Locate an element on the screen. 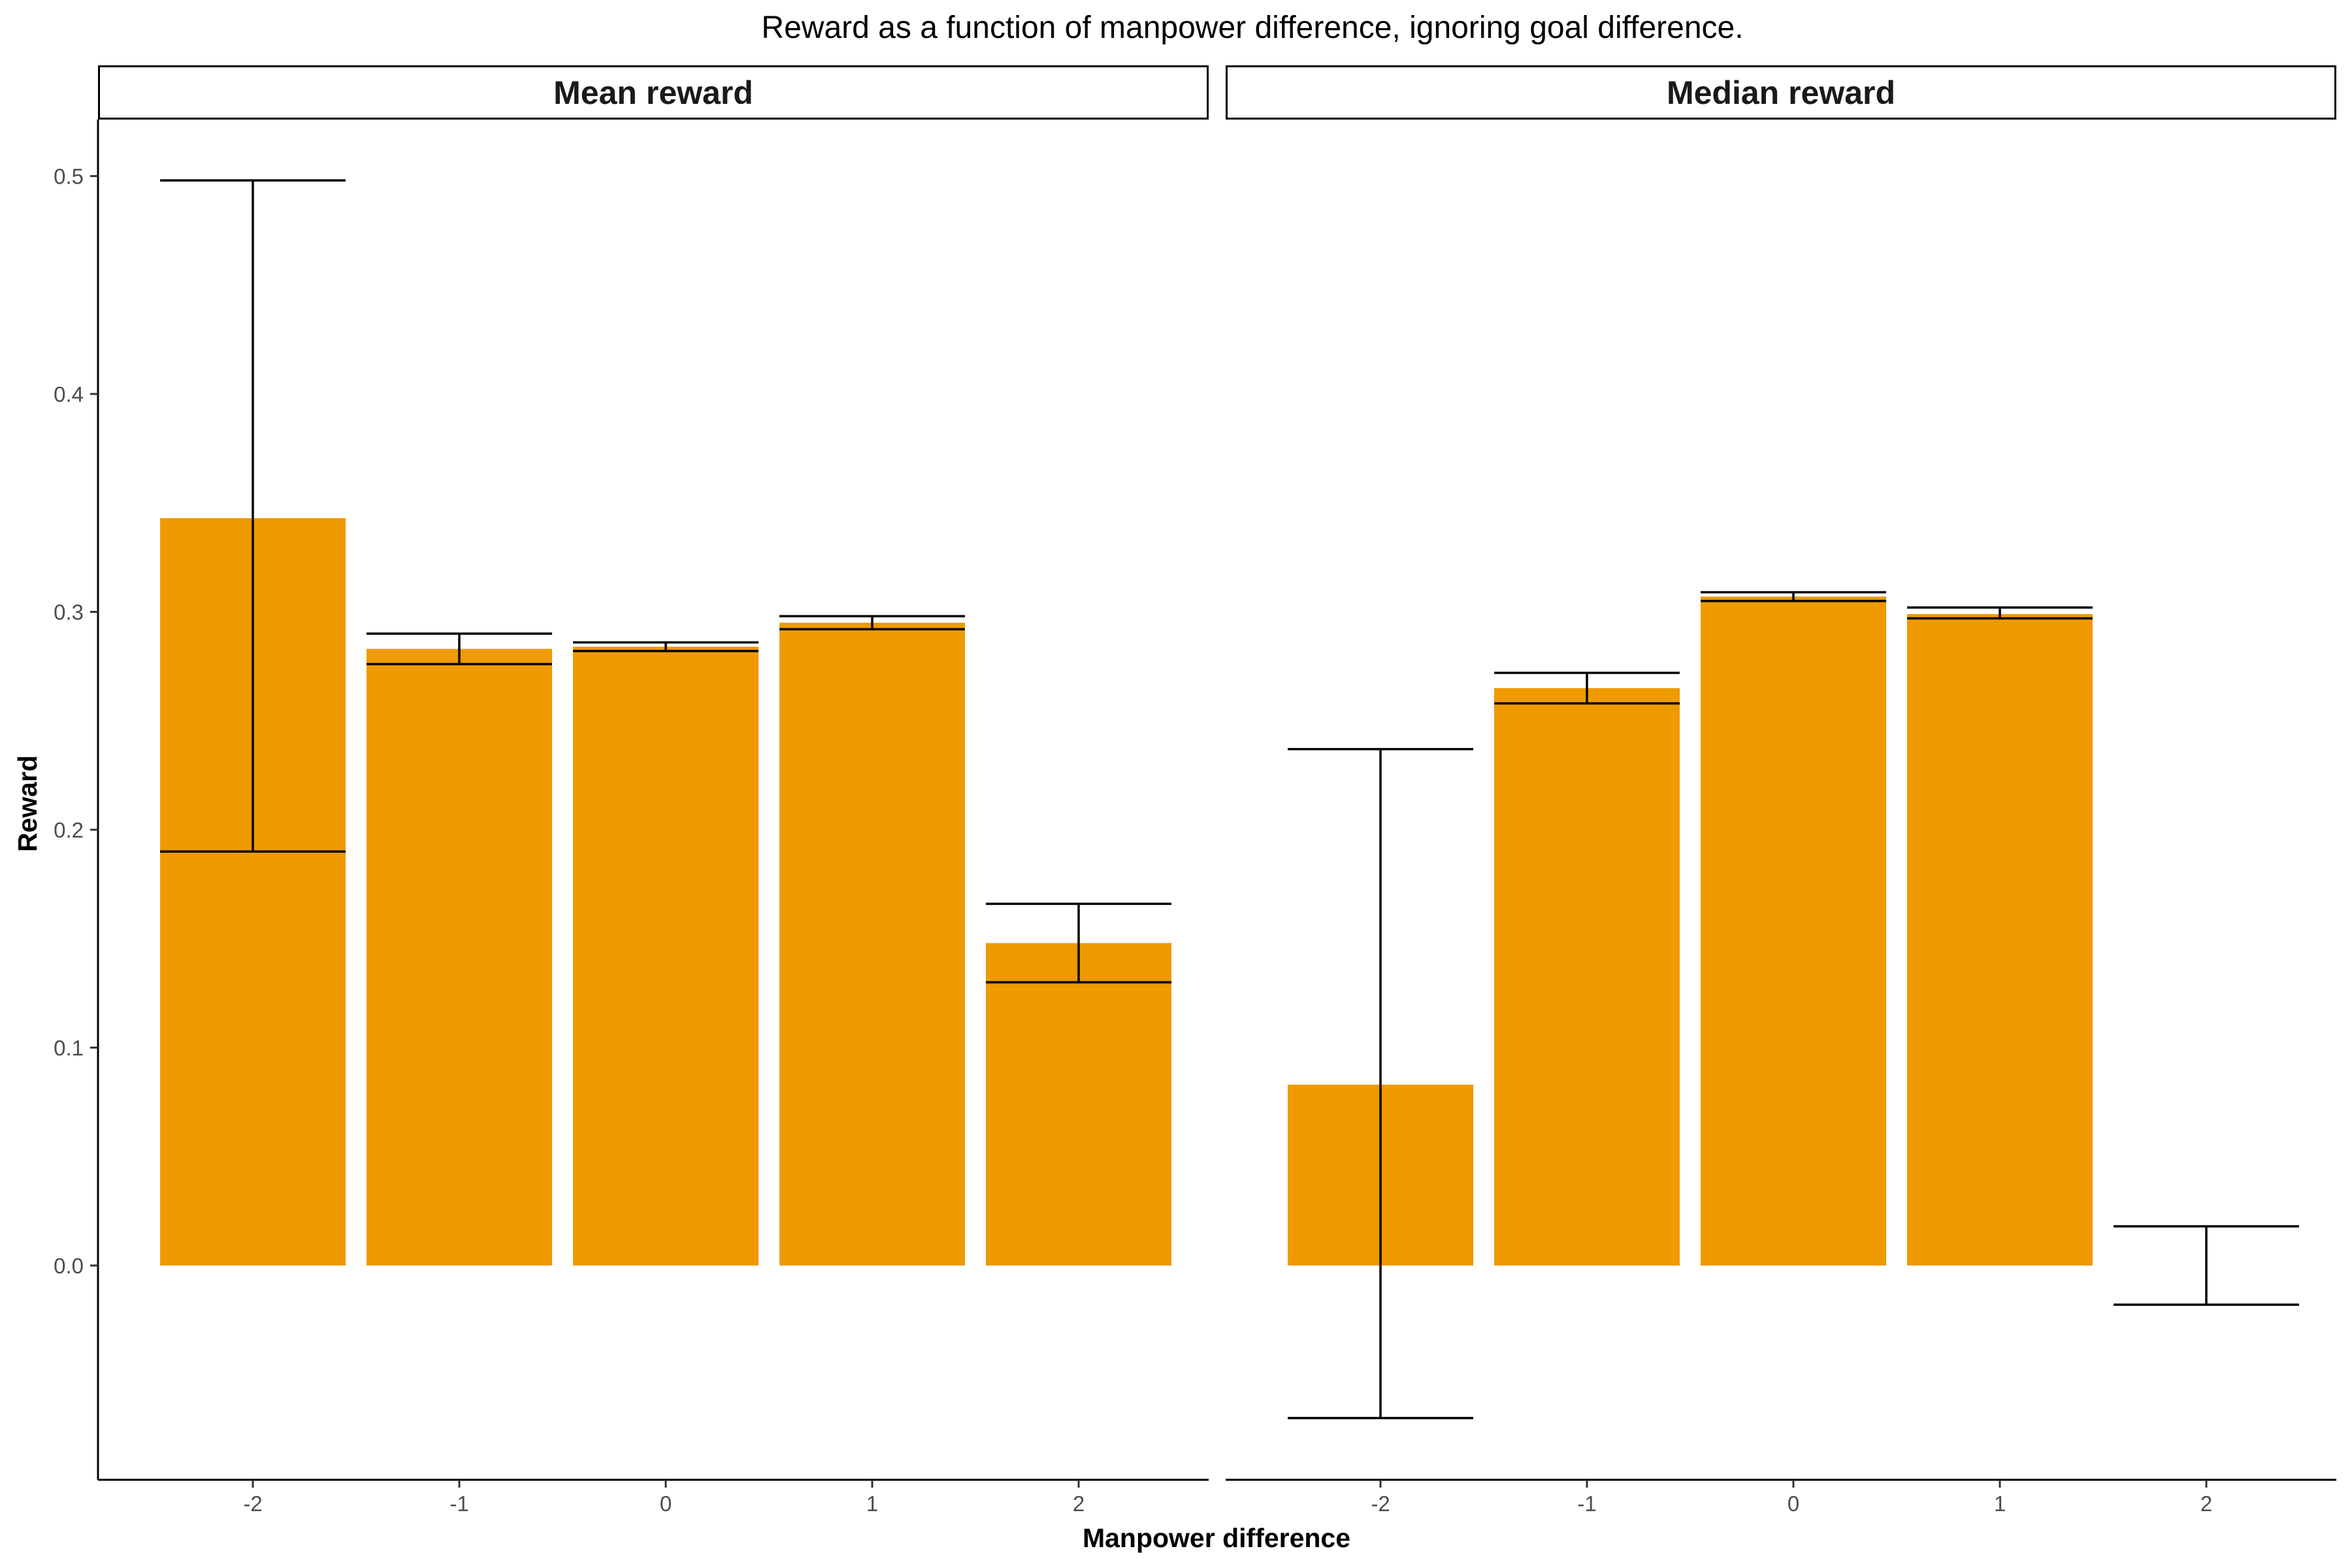  y-axis: 0.0 0.1 0.2 0.3 0.4 0.5 is located at coordinates (76, 800).